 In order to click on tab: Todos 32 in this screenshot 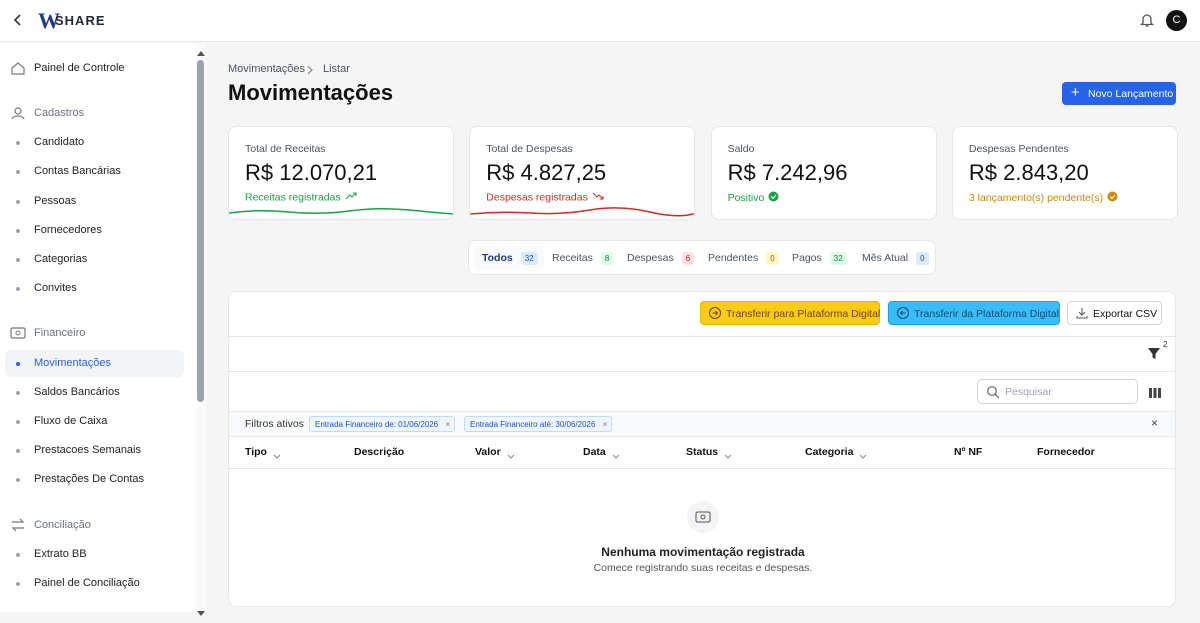, I will do `click(508, 258)`.